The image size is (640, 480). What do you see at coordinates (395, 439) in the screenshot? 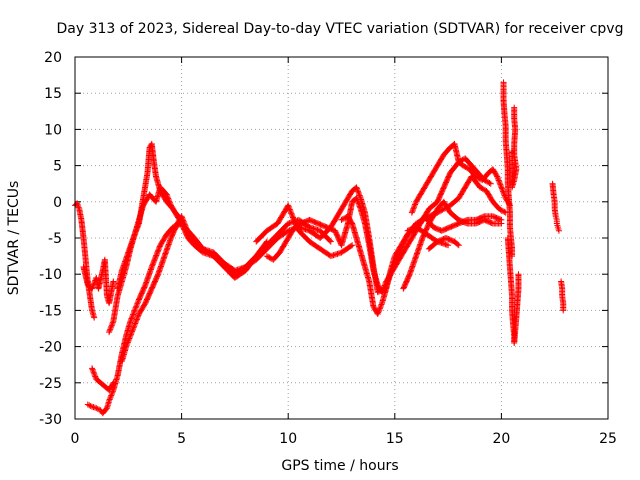
I see `x-tick-label: 15` at bounding box center [395, 439].